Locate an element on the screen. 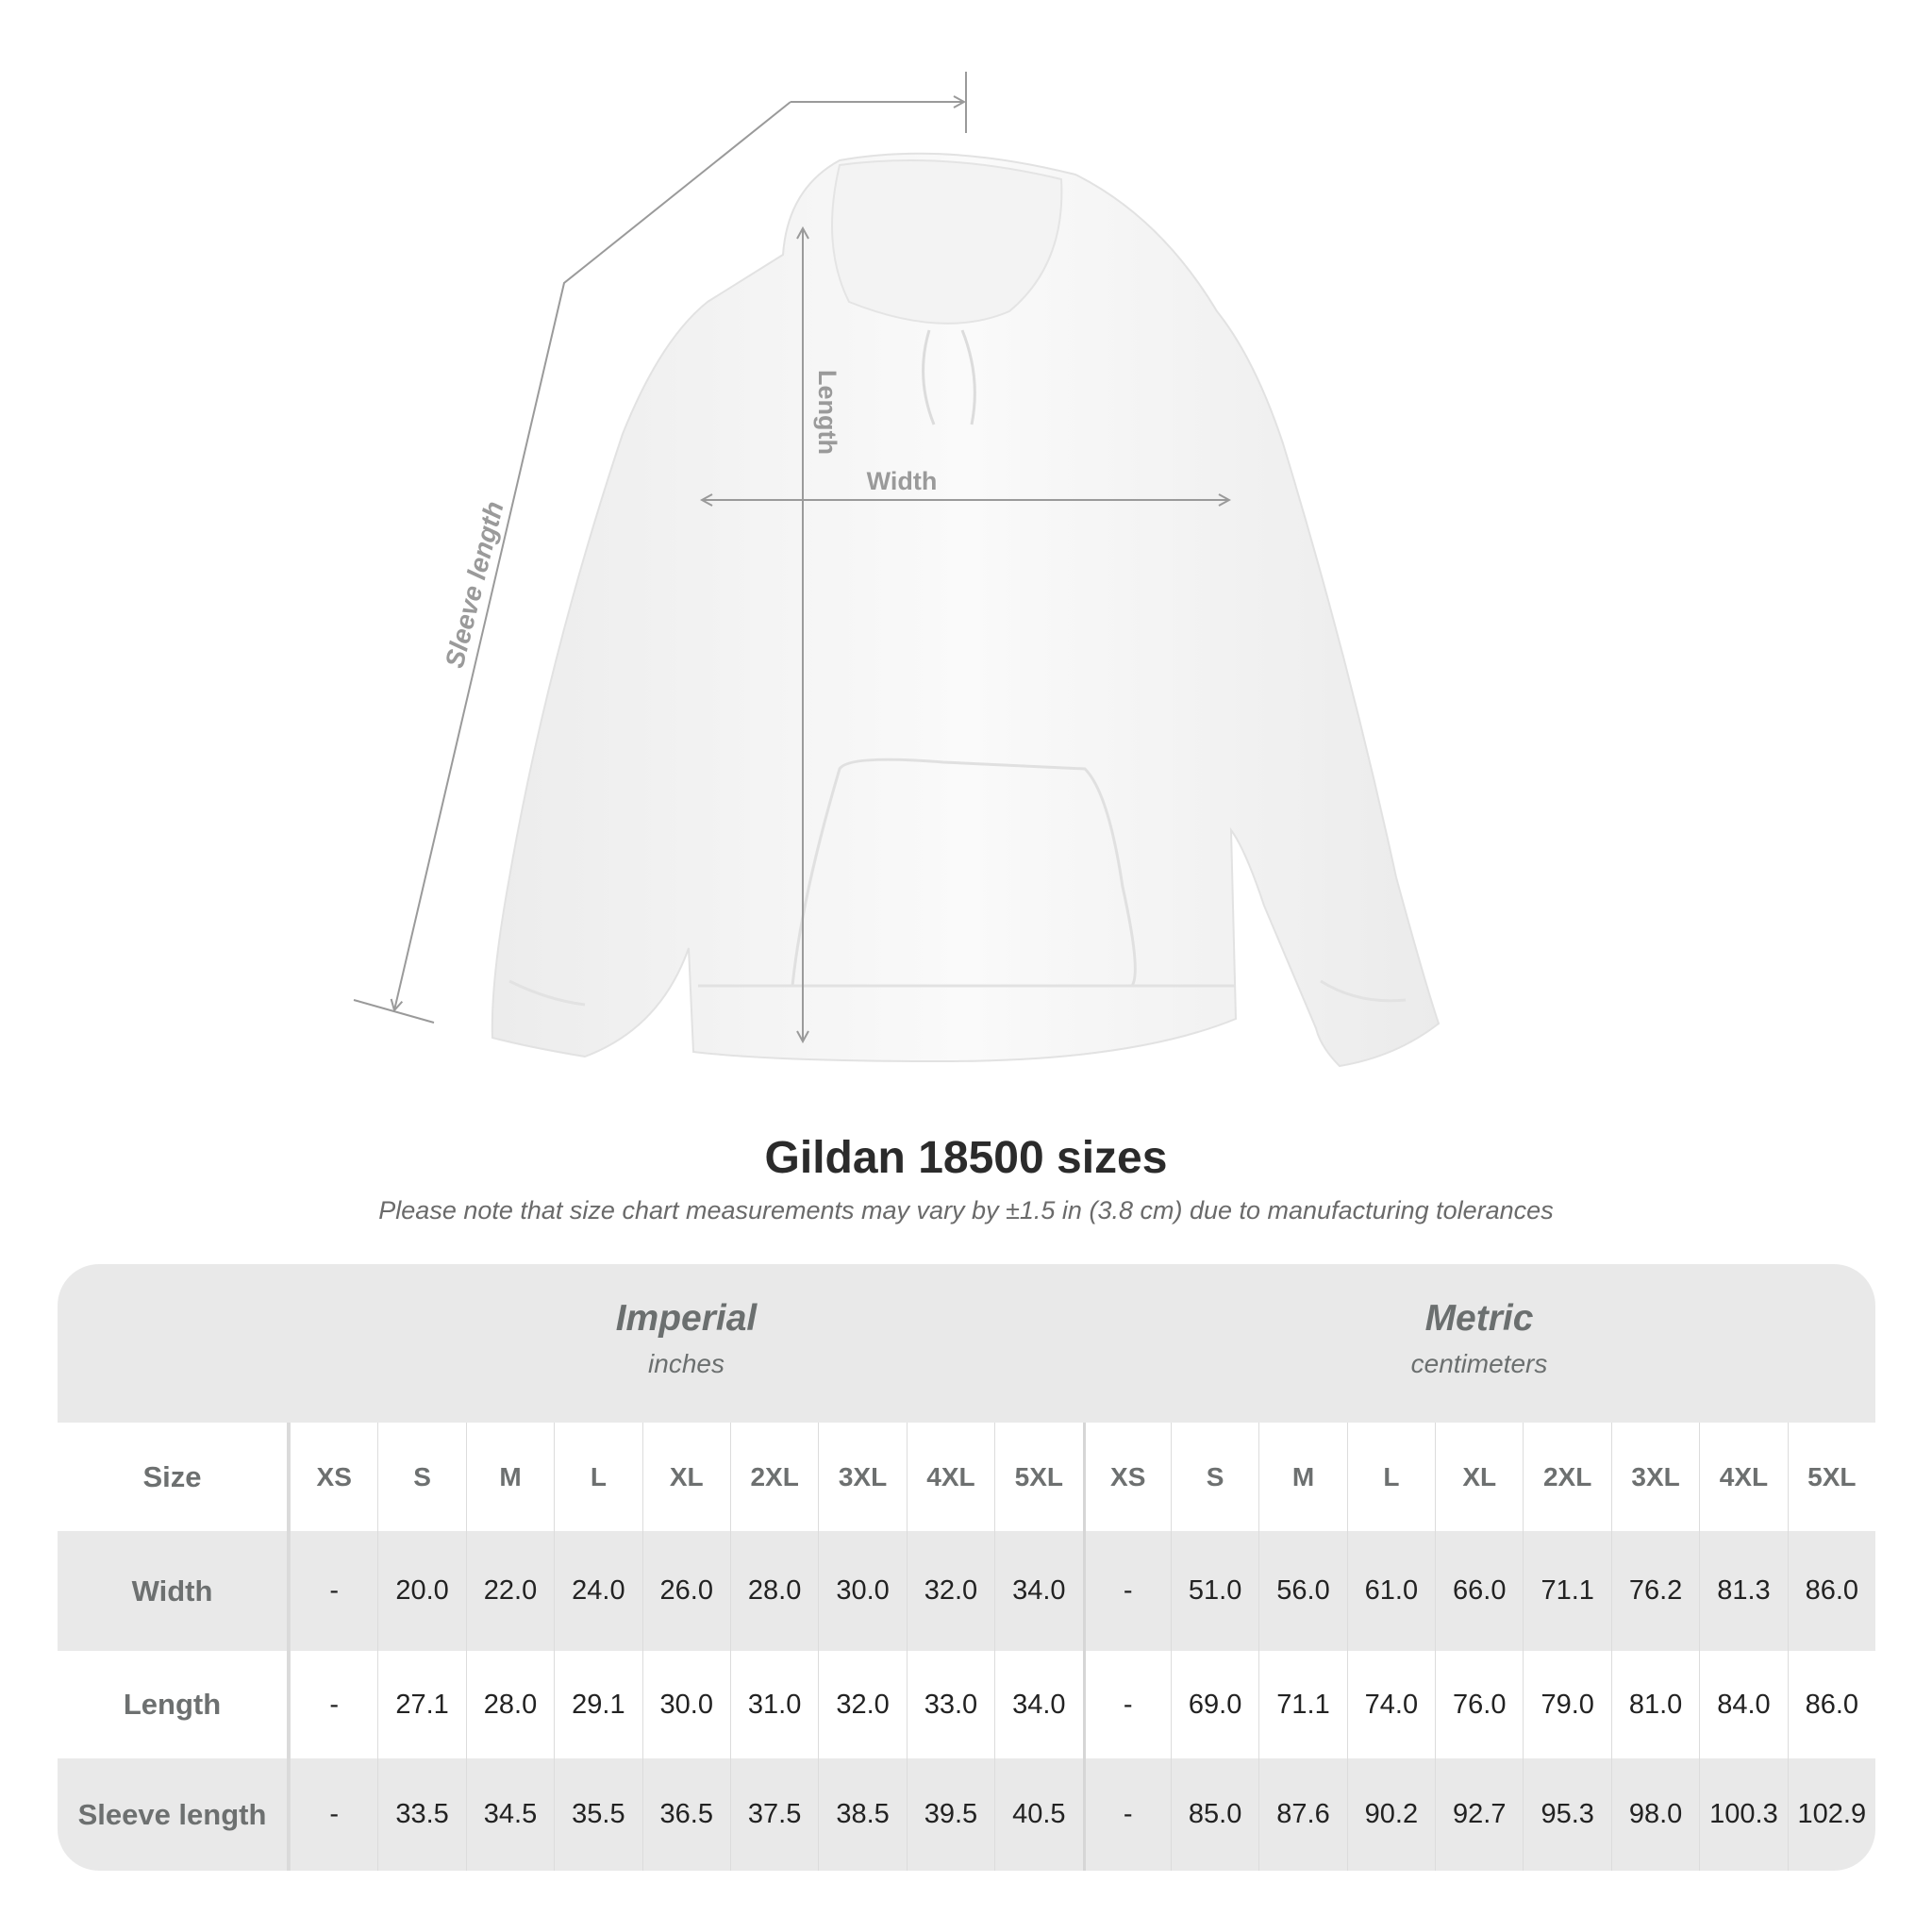 The height and width of the screenshot is (1932, 1932). imperial-size-header: 3XL is located at coordinates (862, 1477).